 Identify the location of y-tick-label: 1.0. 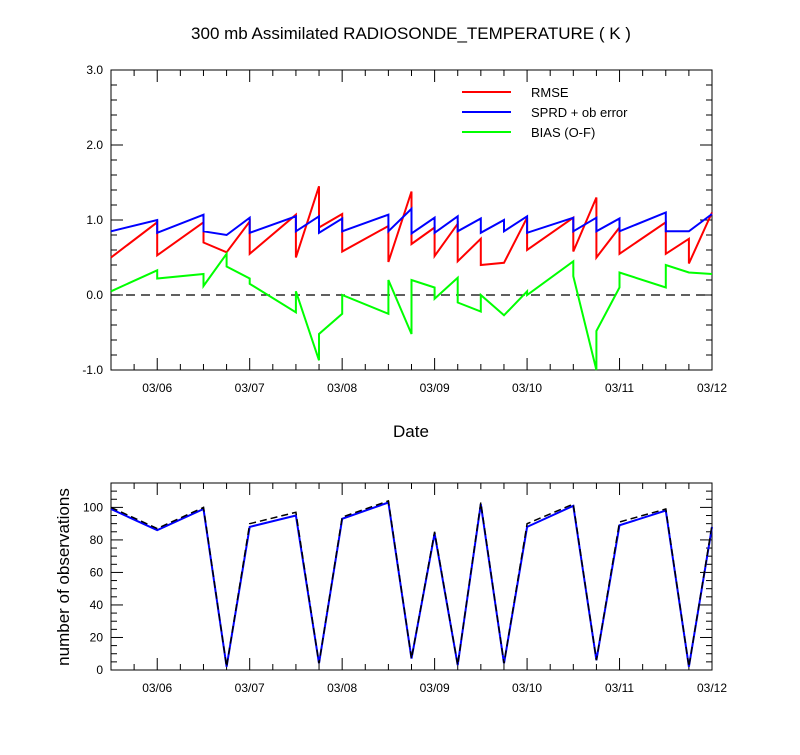
(94, 220).